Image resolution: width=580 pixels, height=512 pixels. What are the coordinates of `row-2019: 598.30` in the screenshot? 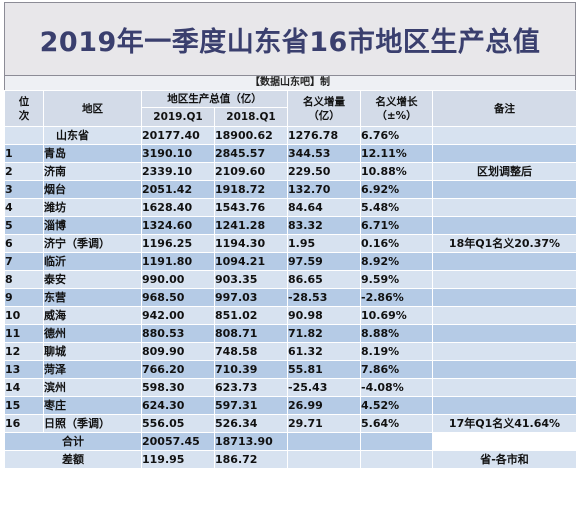 It's located at (178, 387).